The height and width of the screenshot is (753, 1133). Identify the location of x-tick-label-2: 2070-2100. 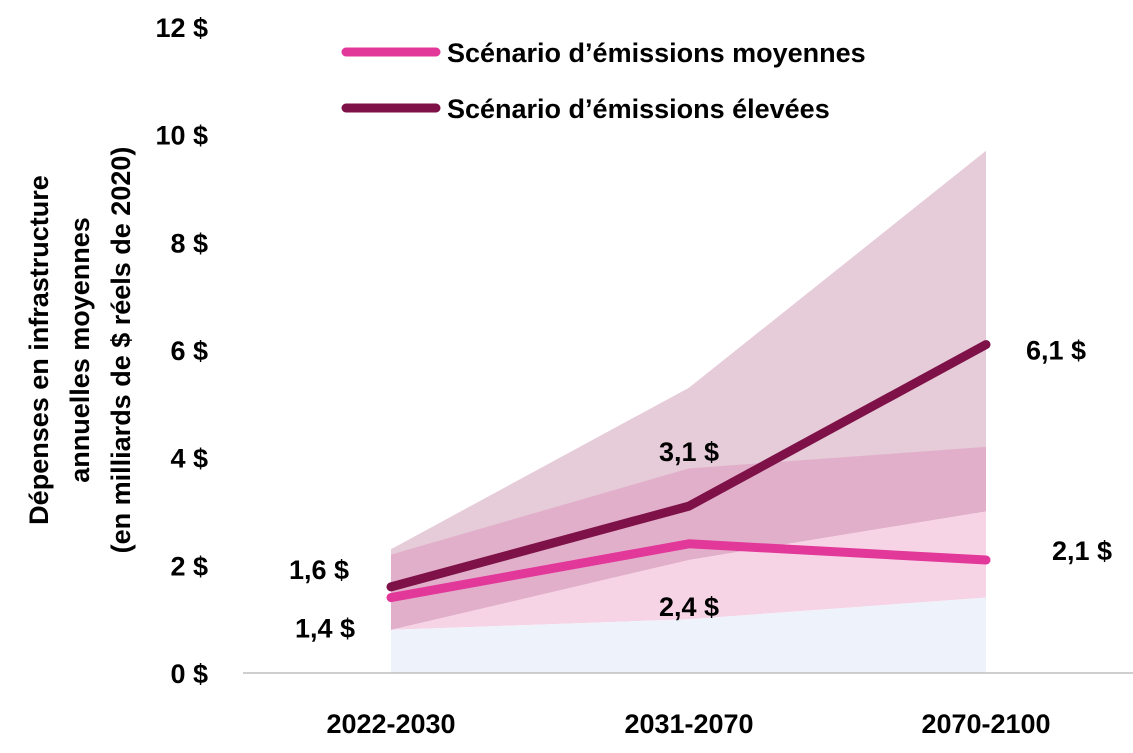
(985, 724).